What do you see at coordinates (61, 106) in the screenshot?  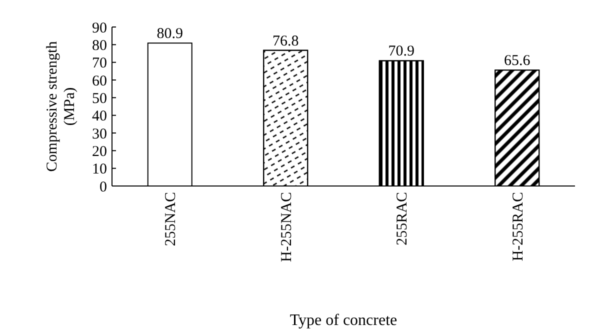 I see `y-axis-title: Compressive strength (MPa)` at bounding box center [61, 106].